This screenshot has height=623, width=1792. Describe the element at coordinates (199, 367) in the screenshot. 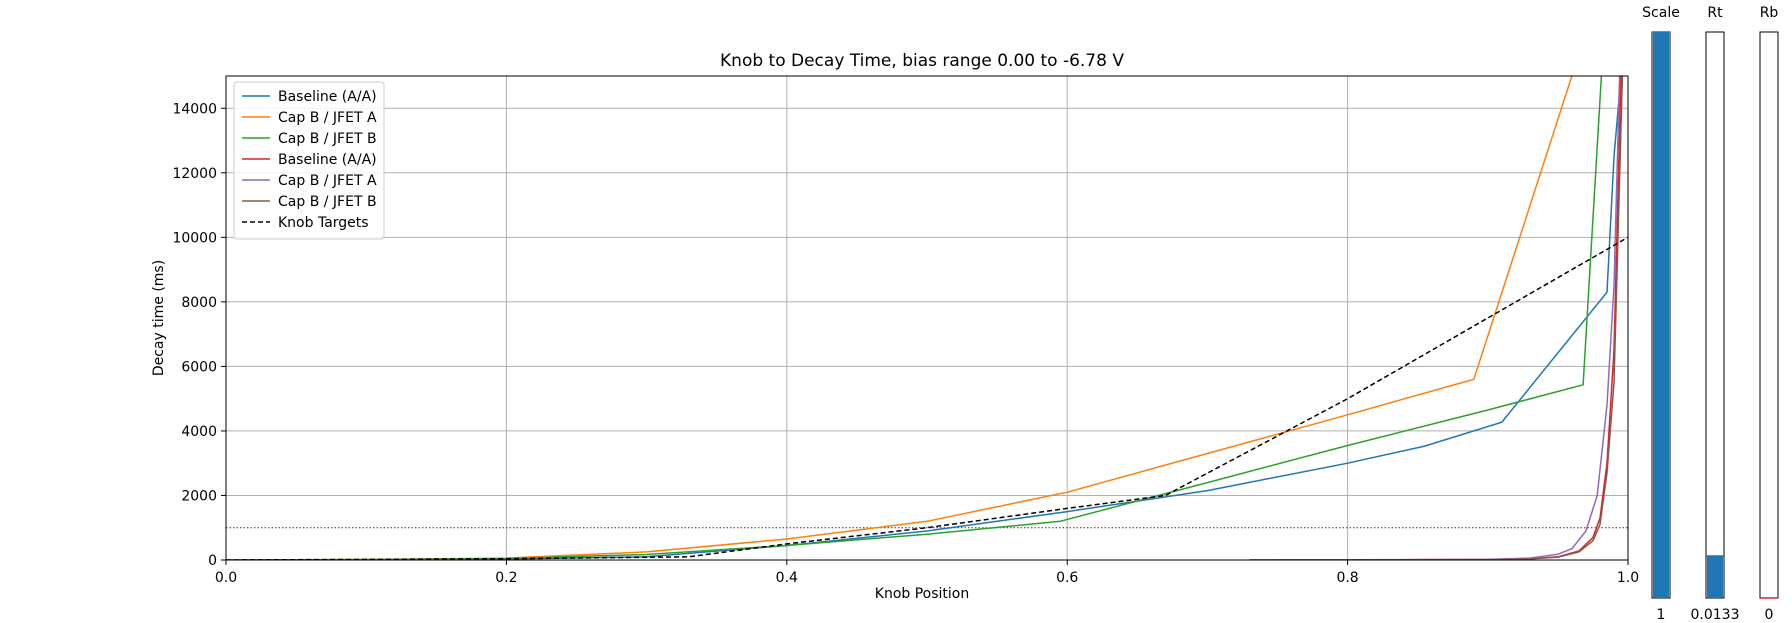

I see `y-tick-label: 6000` at that location.